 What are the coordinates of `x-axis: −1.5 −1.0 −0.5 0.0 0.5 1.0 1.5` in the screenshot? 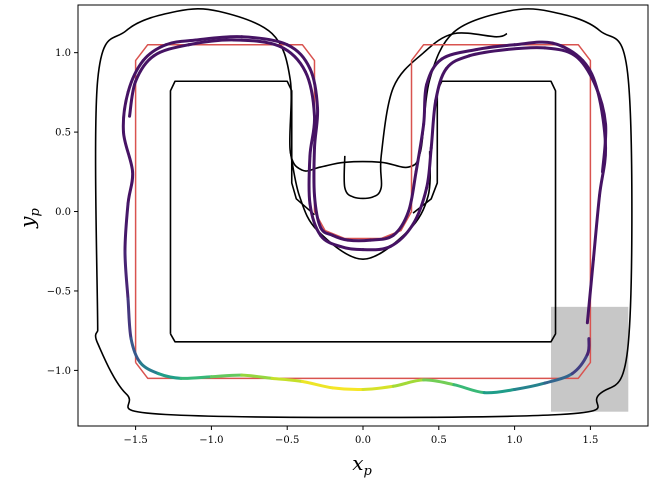 It's located at (360, 436).